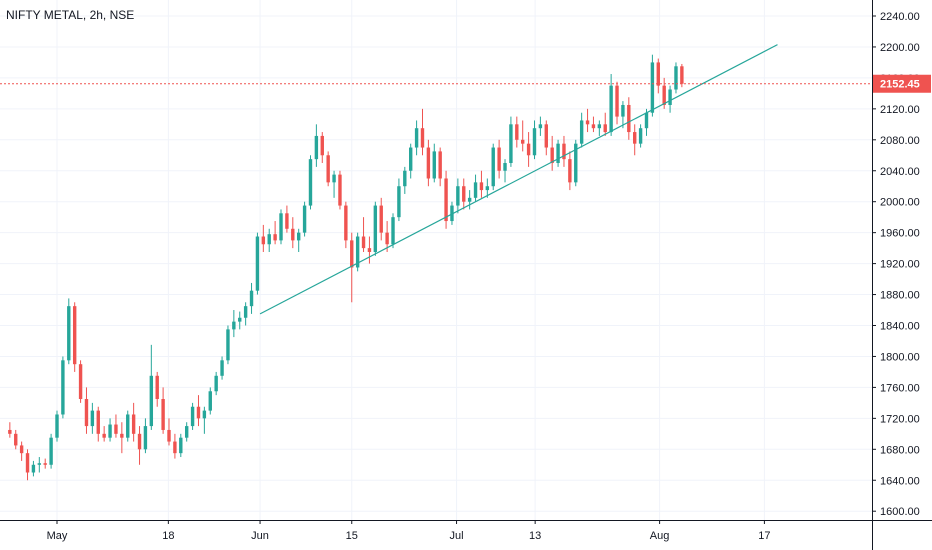 This screenshot has width=932, height=550. What do you see at coordinates (900, 110) in the screenshot?
I see `y-tick-label: 2120.00` at bounding box center [900, 110].